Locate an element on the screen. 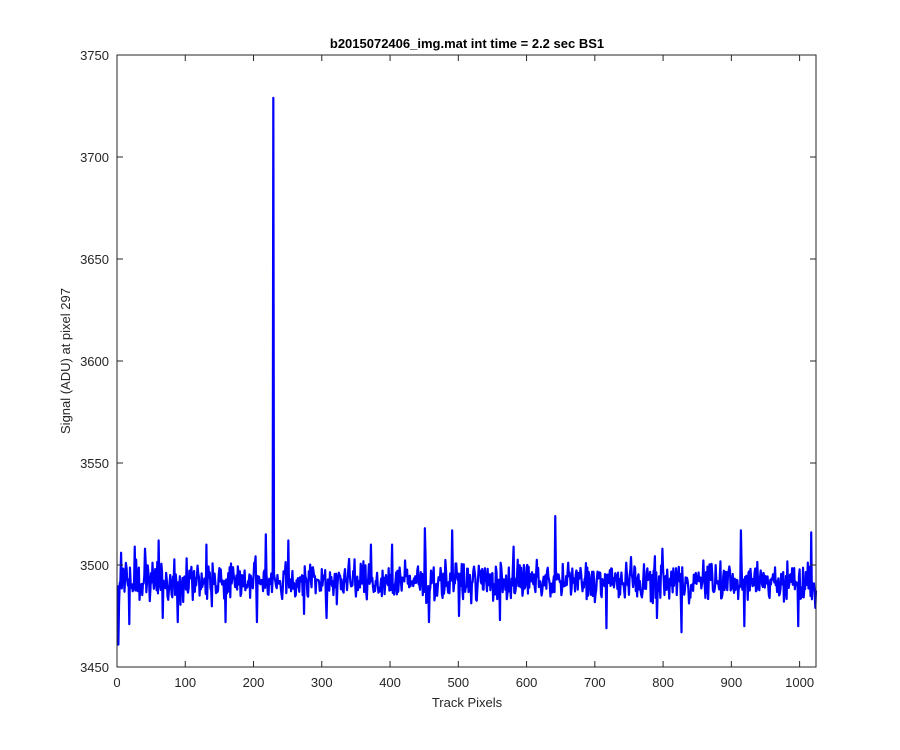 The image size is (900, 750). y-tick-label: 3650 is located at coordinates (94, 259).